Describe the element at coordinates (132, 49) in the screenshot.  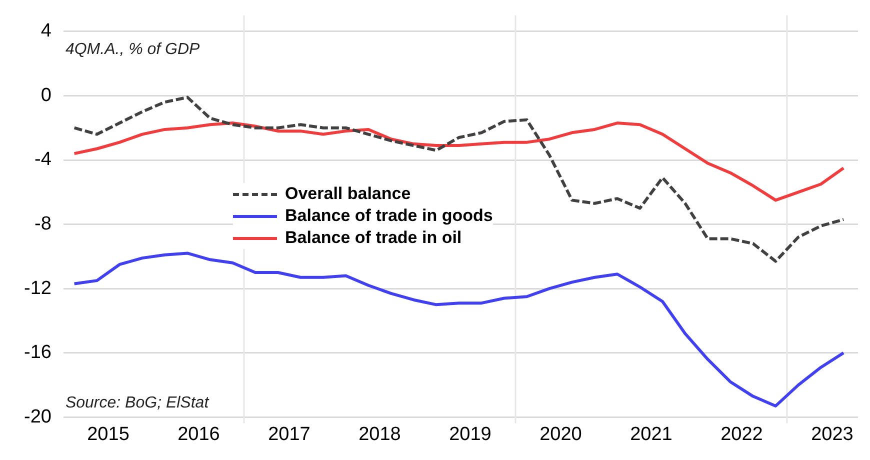
I see `y-axis-title: 4QM.A., % of GDP` at that location.